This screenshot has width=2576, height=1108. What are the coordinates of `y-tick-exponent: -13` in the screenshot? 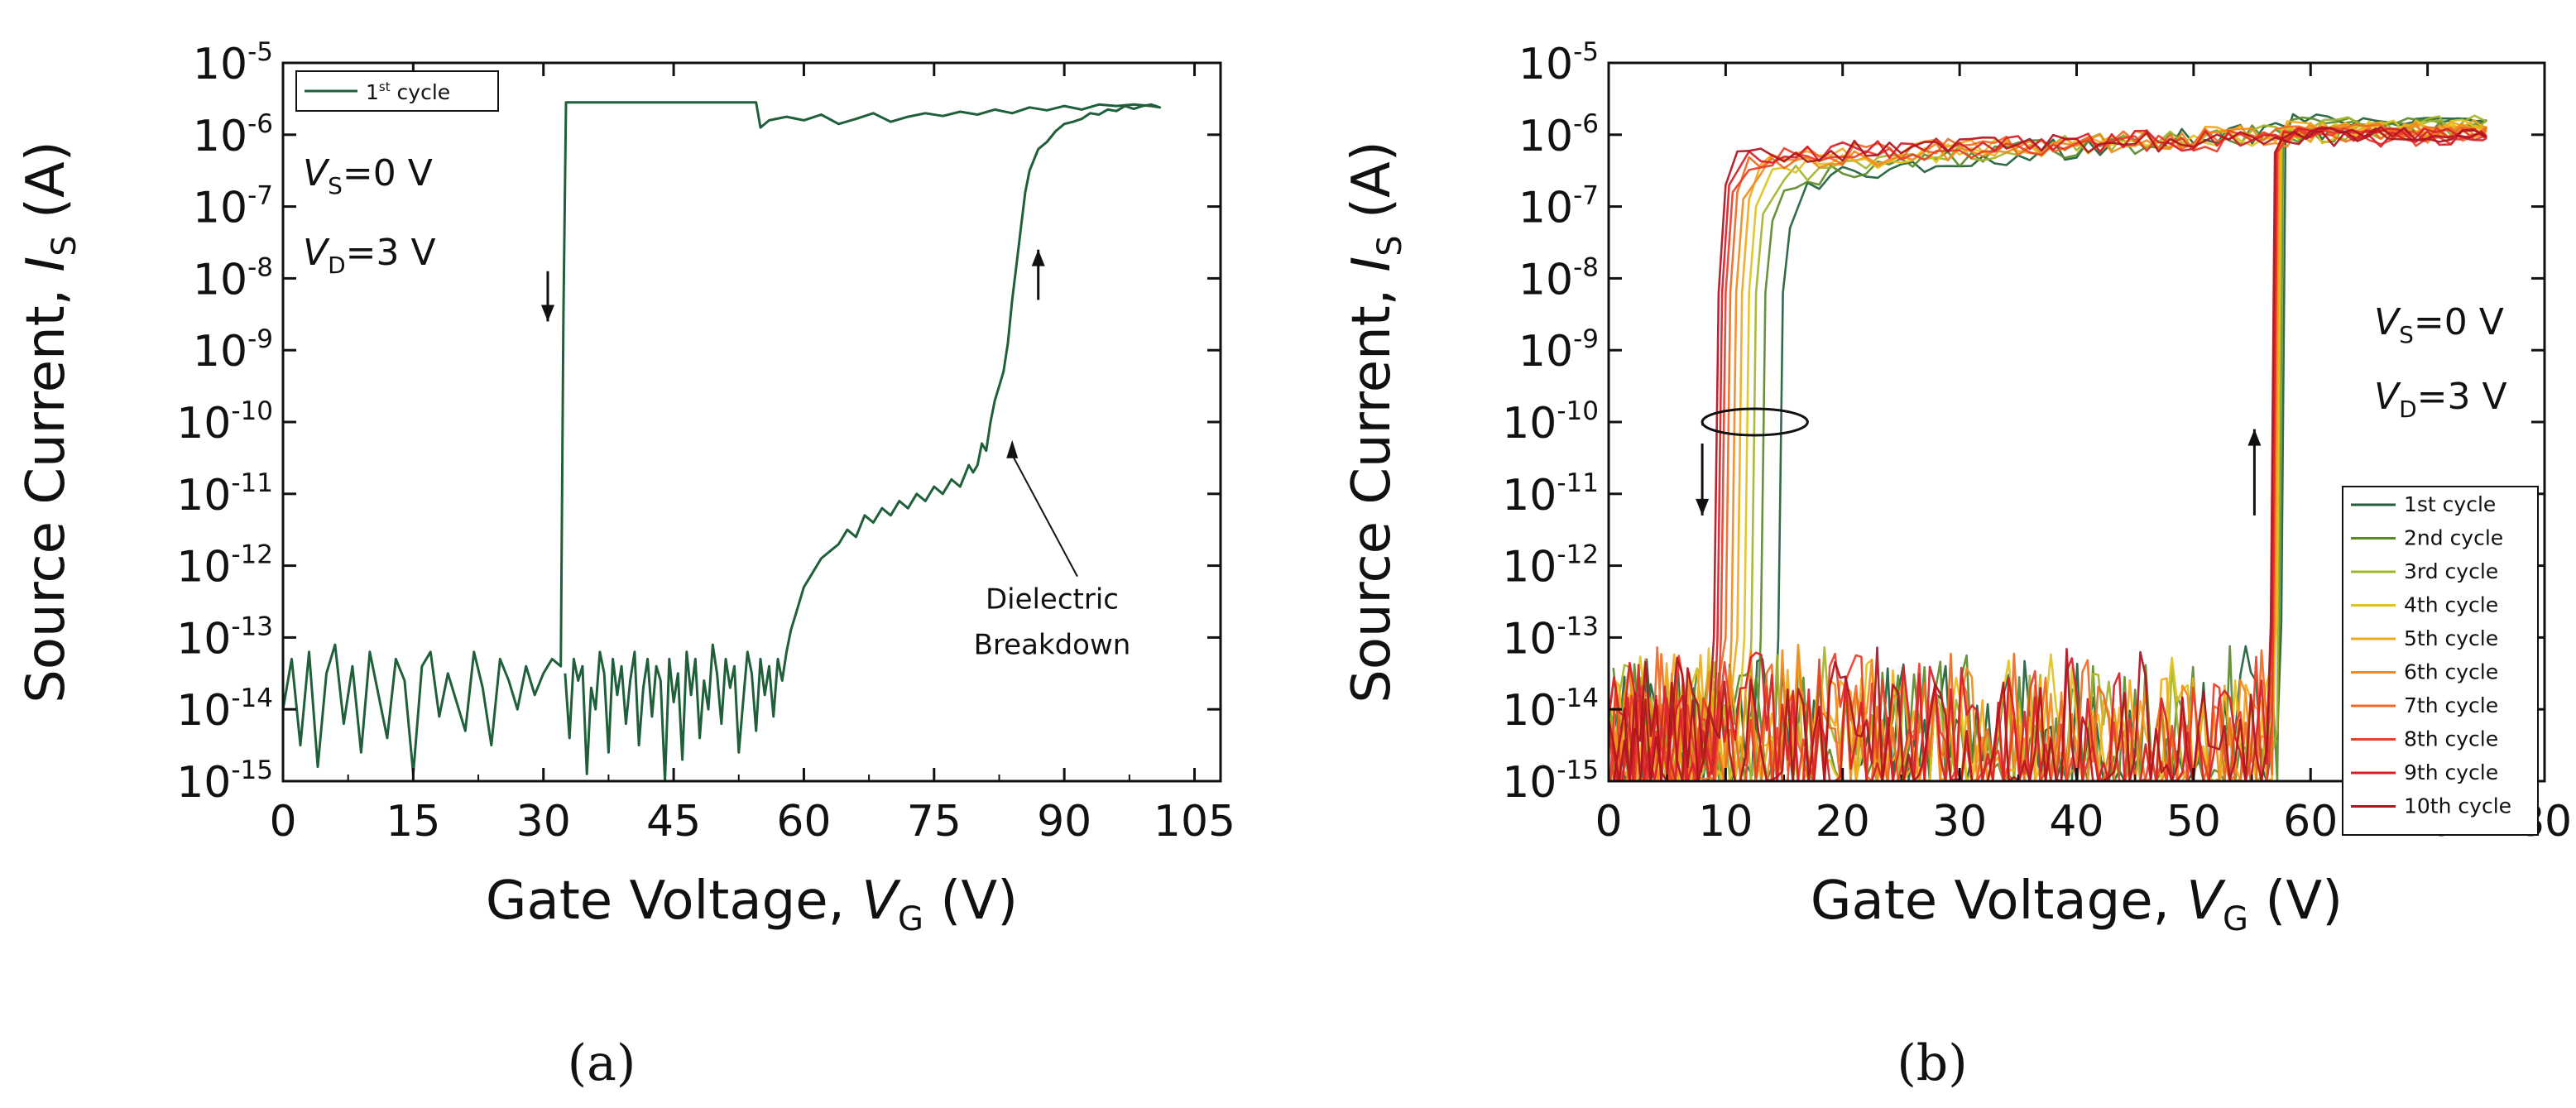 It's located at (252, 626).